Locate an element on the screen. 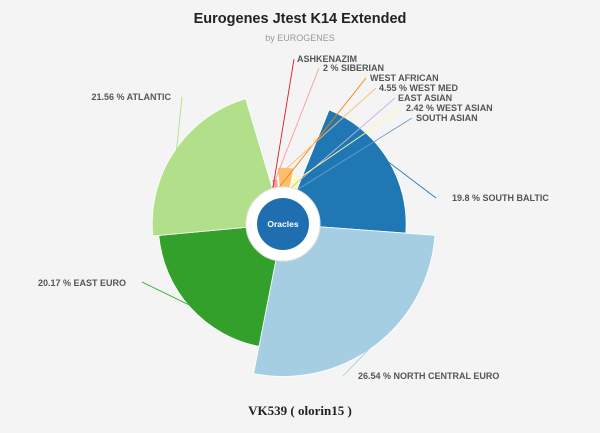  data-label-west-african: WEST AFRICAN is located at coordinates (404, 78).